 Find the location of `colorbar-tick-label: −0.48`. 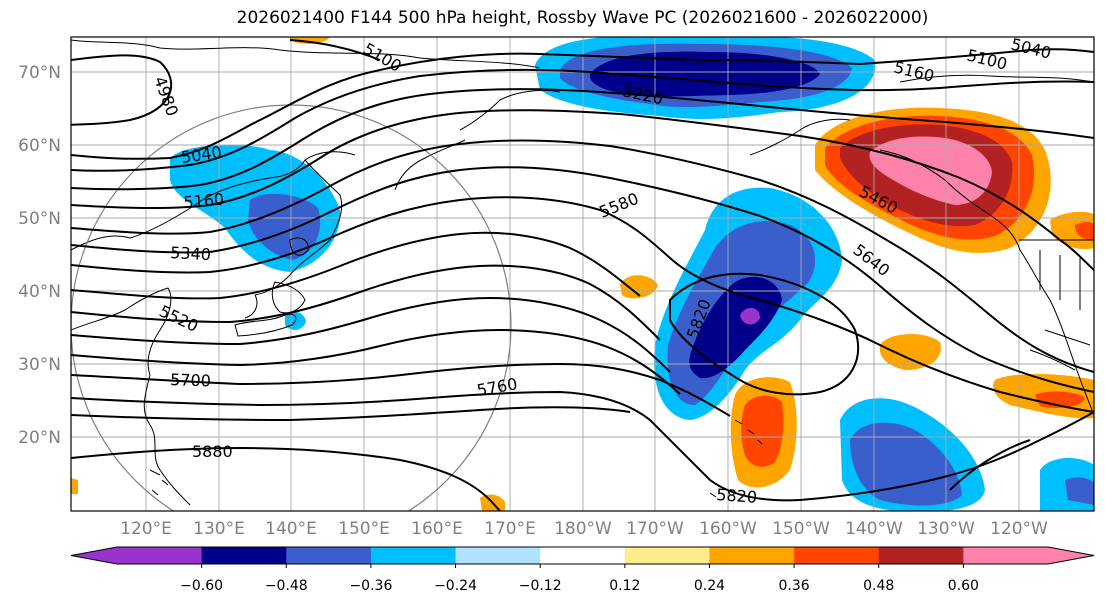

colorbar-tick-label: −0.48 is located at coordinates (286, 586).